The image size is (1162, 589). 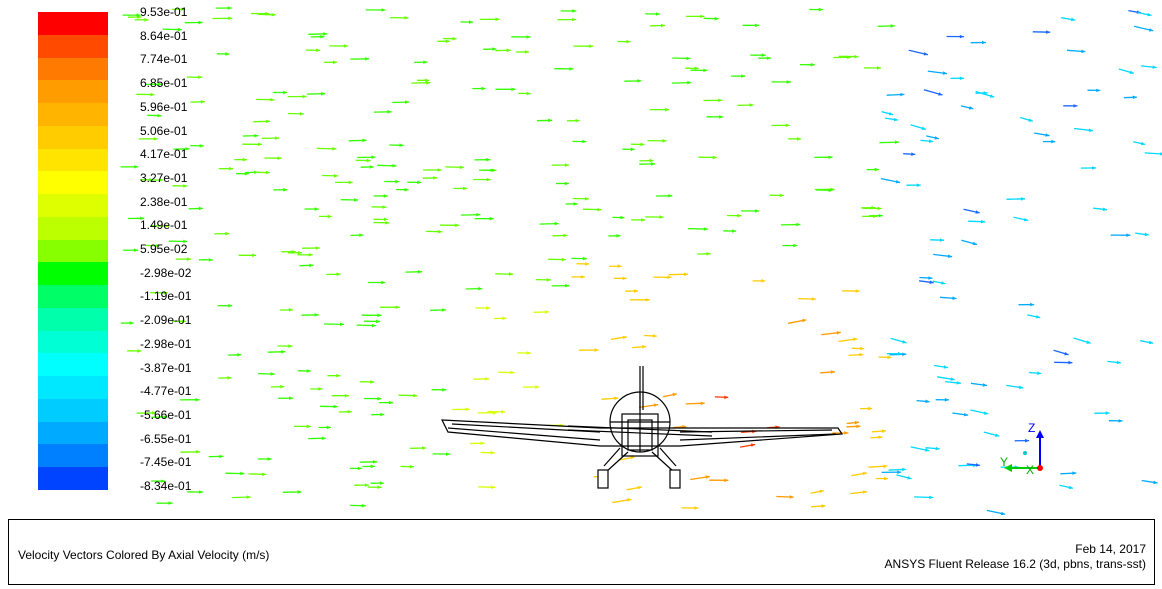 What do you see at coordinates (164, 35) in the screenshot?
I see `colormap-label: 8.64e-01` at bounding box center [164, 35].